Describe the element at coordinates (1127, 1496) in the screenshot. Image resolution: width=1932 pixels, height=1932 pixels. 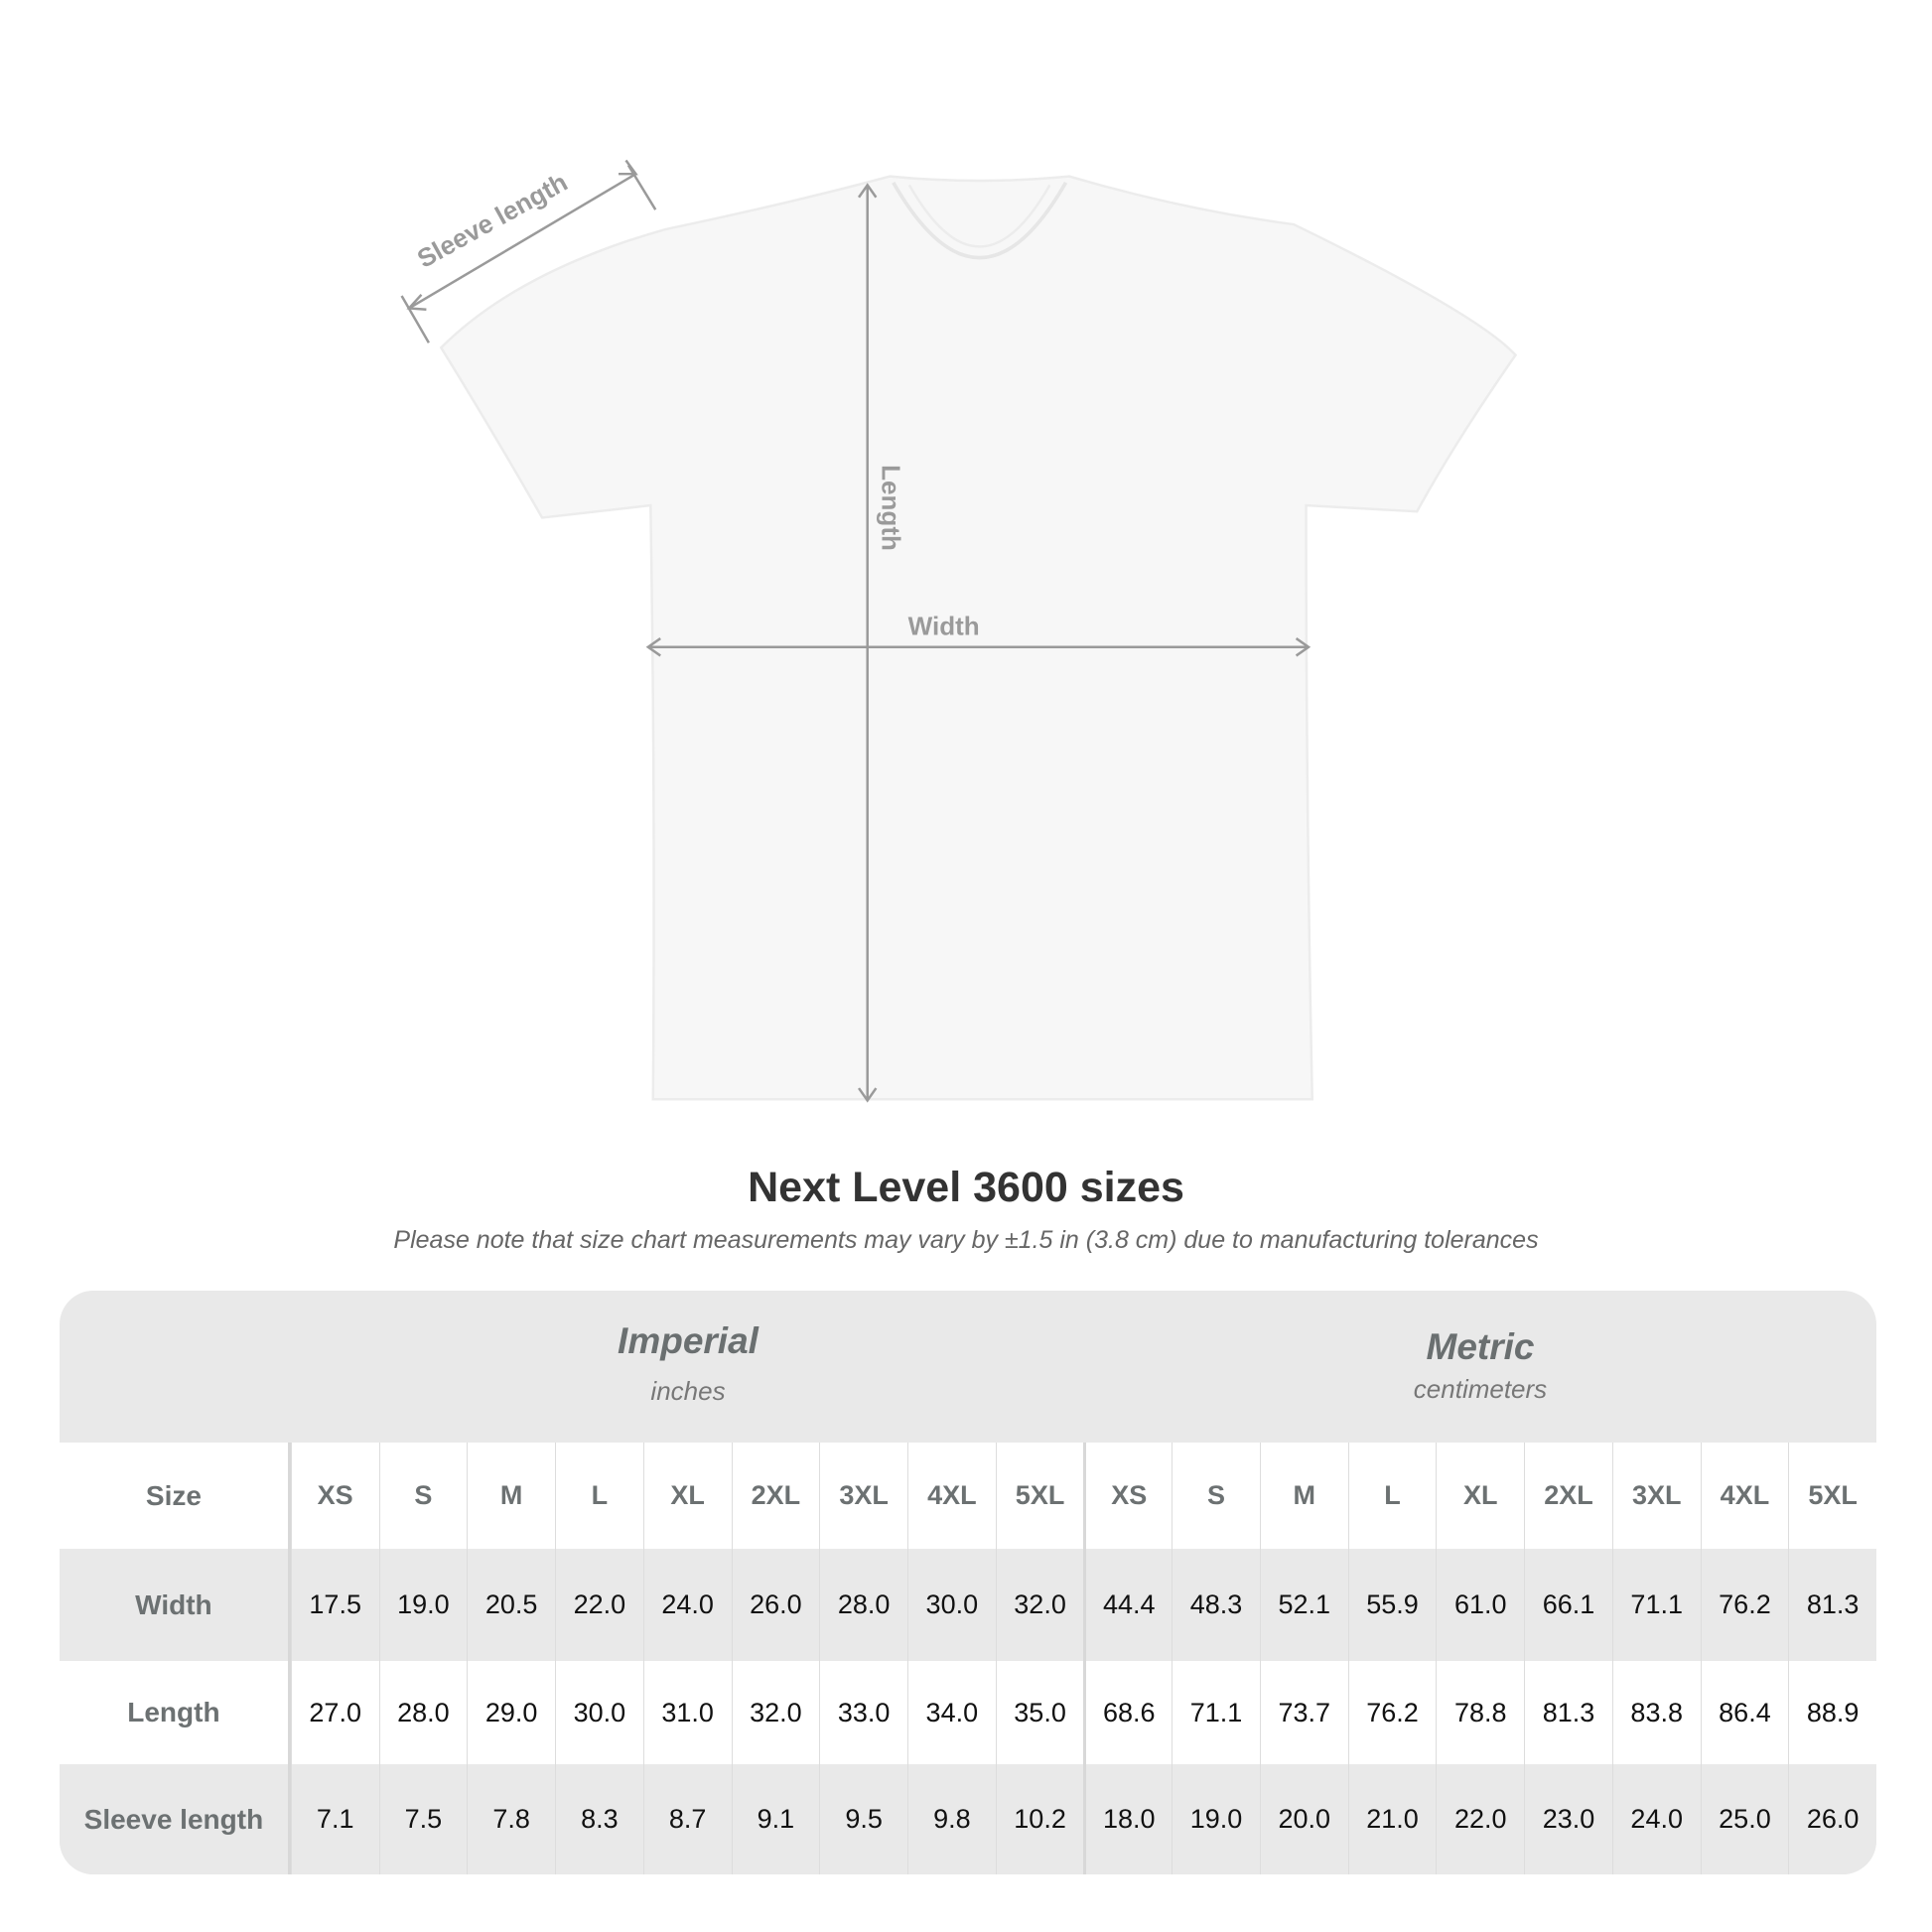
I see `size-header-metric: XS` at that location.